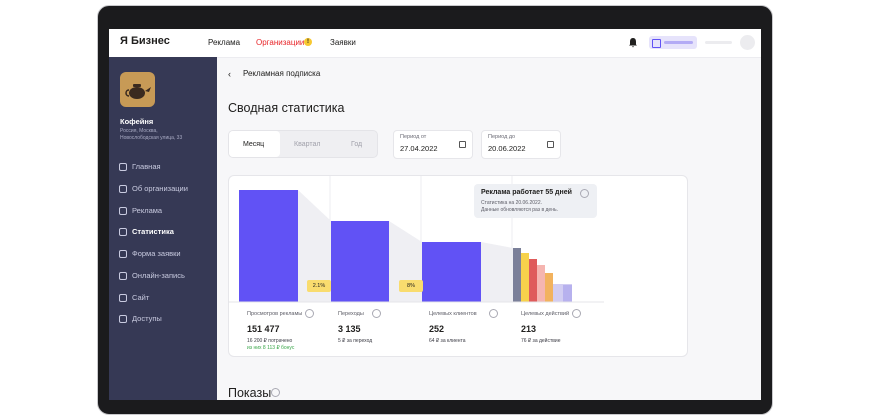 This screenshot has height=415, width=870. I want to click on org-address: Новослободская улица, 33, so click(151, 138).